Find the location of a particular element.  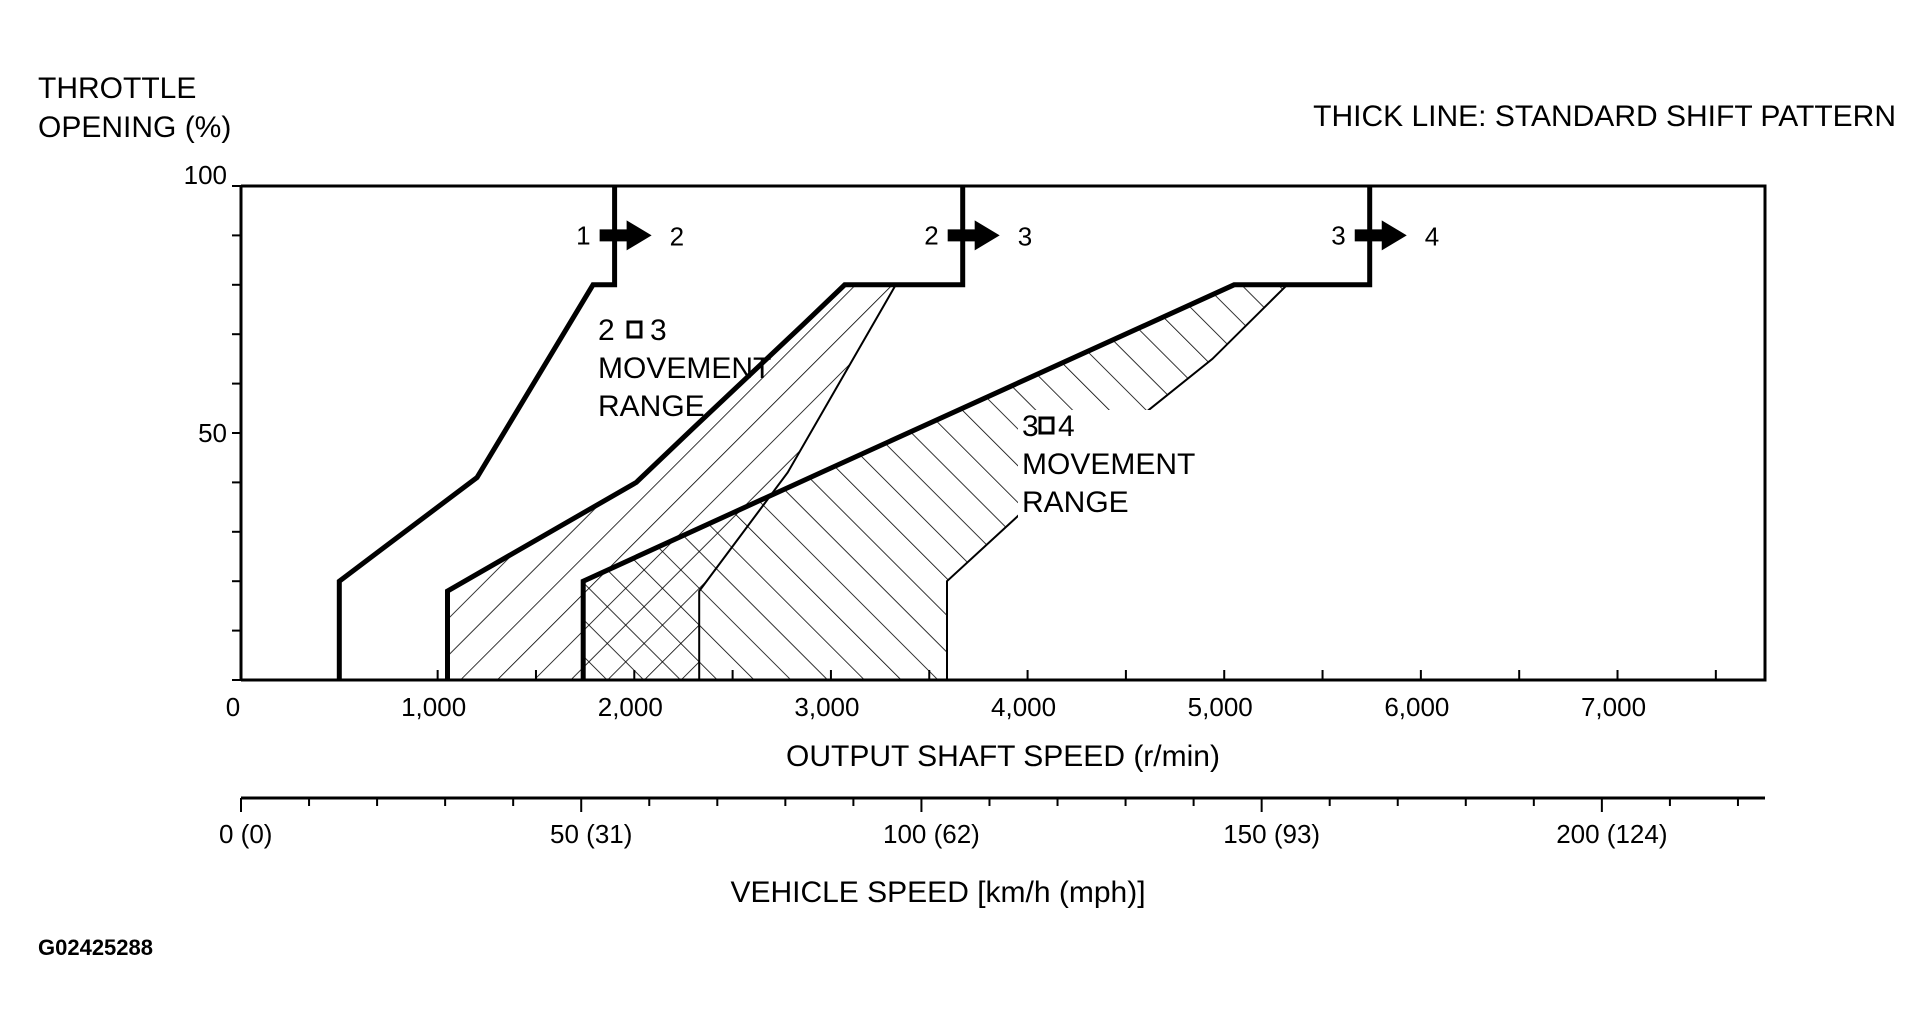

x-tick-label: 0 is located at coordinates (233, 707).